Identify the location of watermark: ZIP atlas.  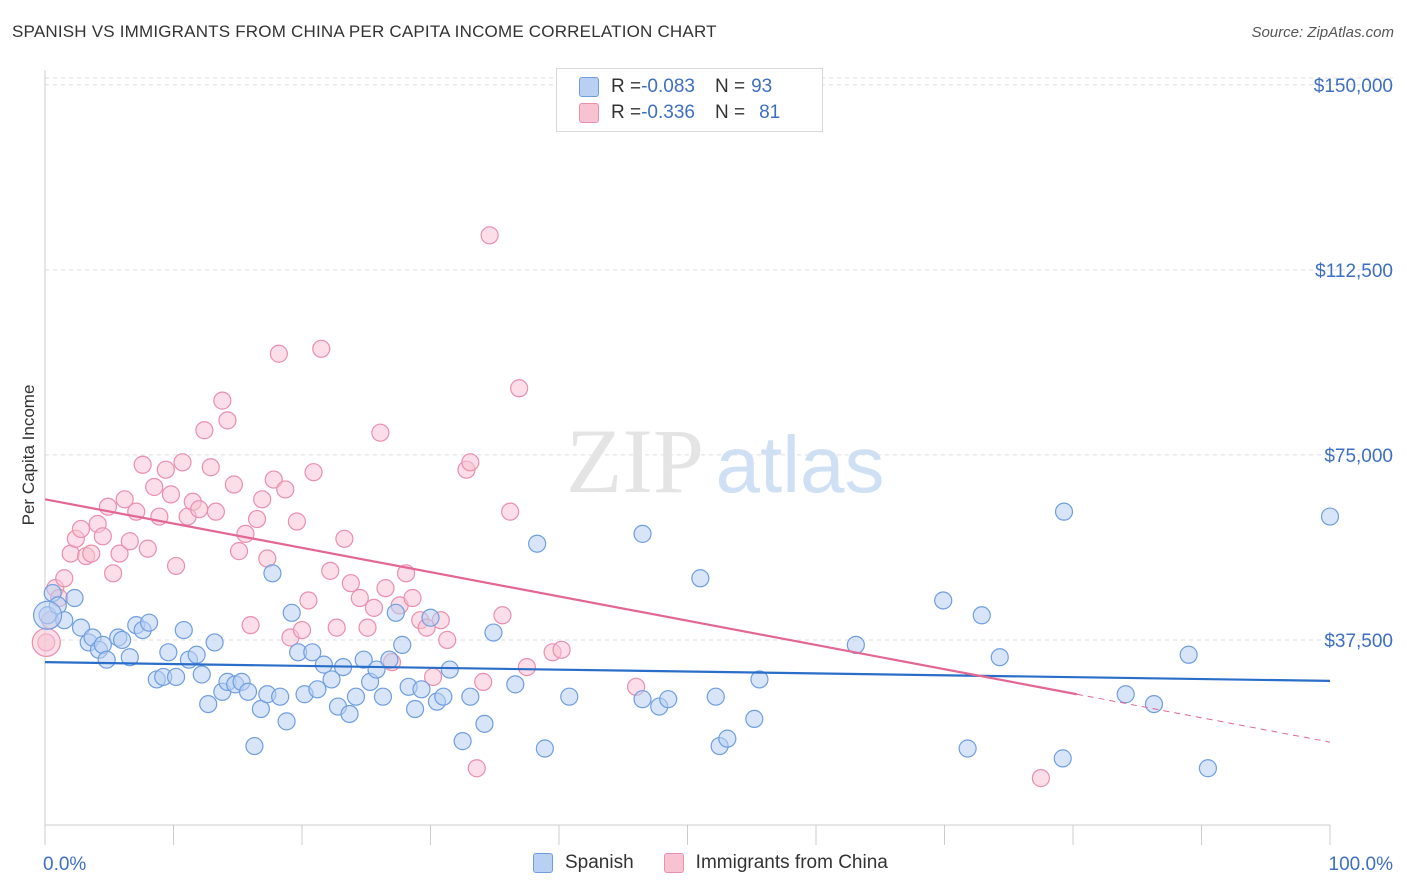
(725, 461).